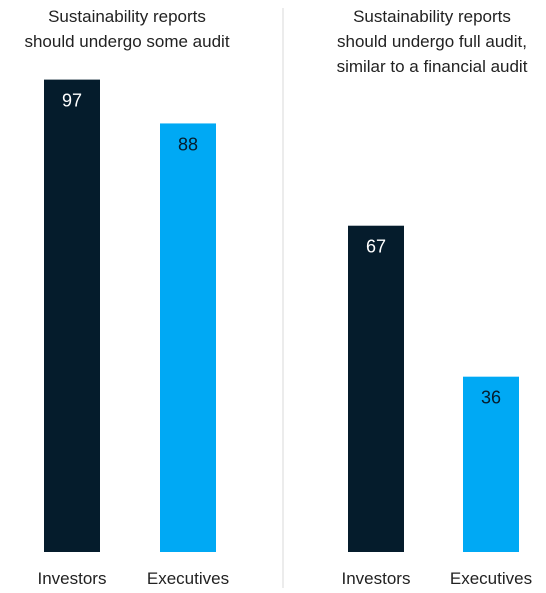 Image resolution: width=546 pixels, height=593 pixels. Describe the element at coordinates (432, 66) in the screenshot. I see `chart-title-line: similar to a financial audit` at that location.